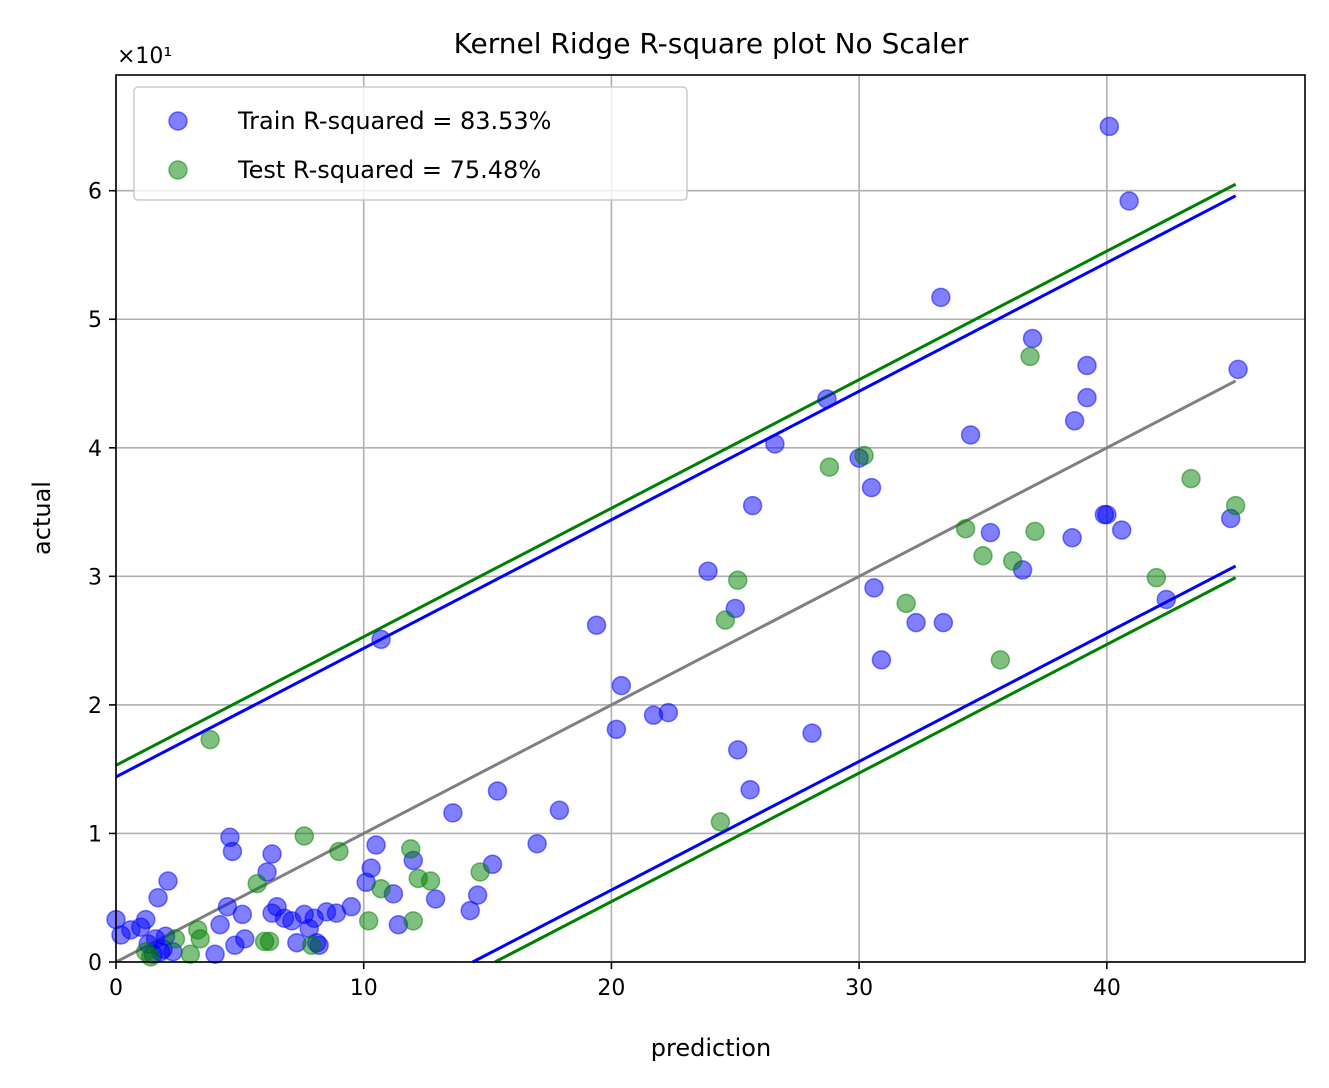  Describe the element at coordinates (364, 988) in the screenshot. I see `x-tick-label: 10` at that location.